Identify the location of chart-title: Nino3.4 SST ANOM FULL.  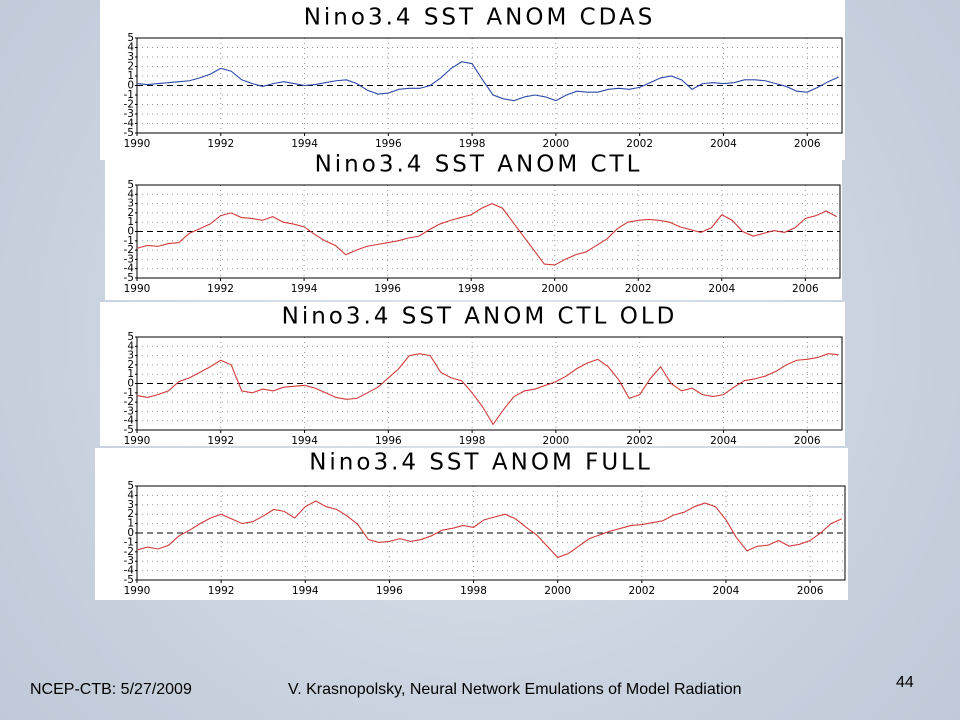
(481, 463).